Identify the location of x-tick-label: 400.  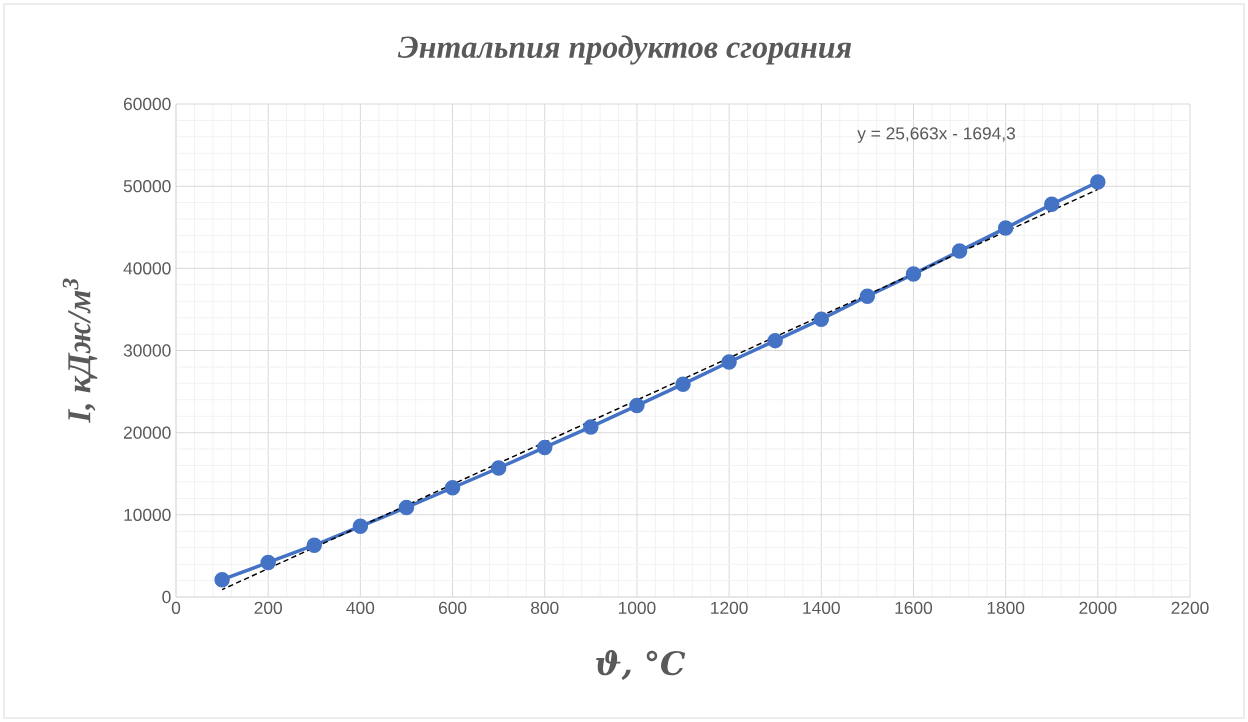
(360, 607).